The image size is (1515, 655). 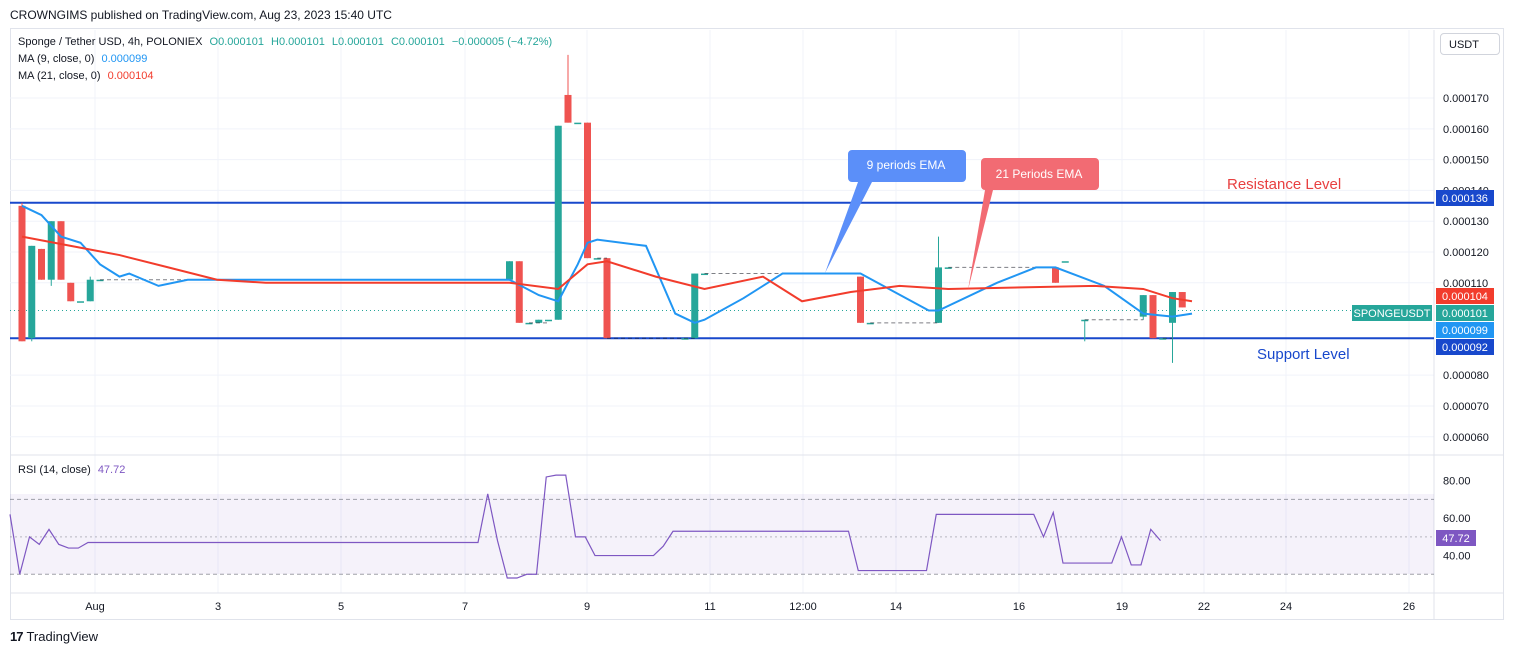 I want to click on time-tick-label: 5, so click(x=341, y=607).